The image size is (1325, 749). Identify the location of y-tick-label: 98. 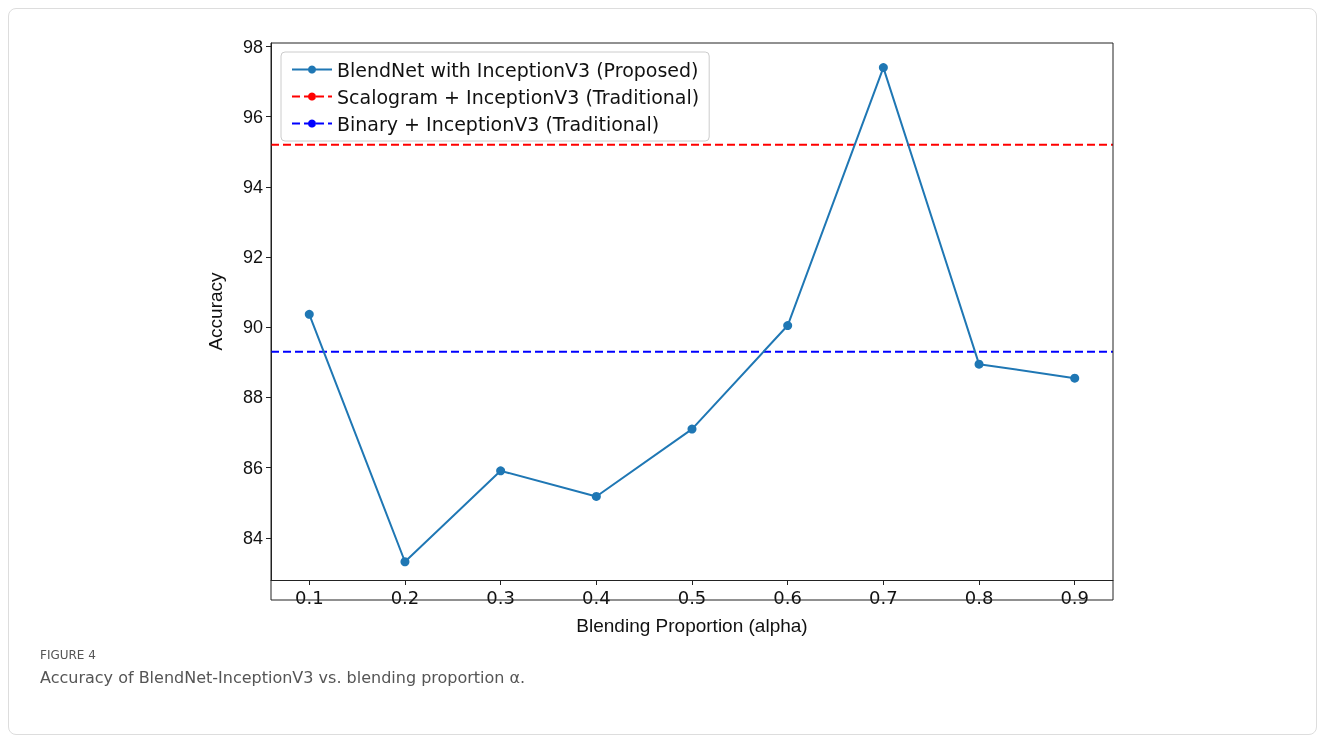
(252, 46).